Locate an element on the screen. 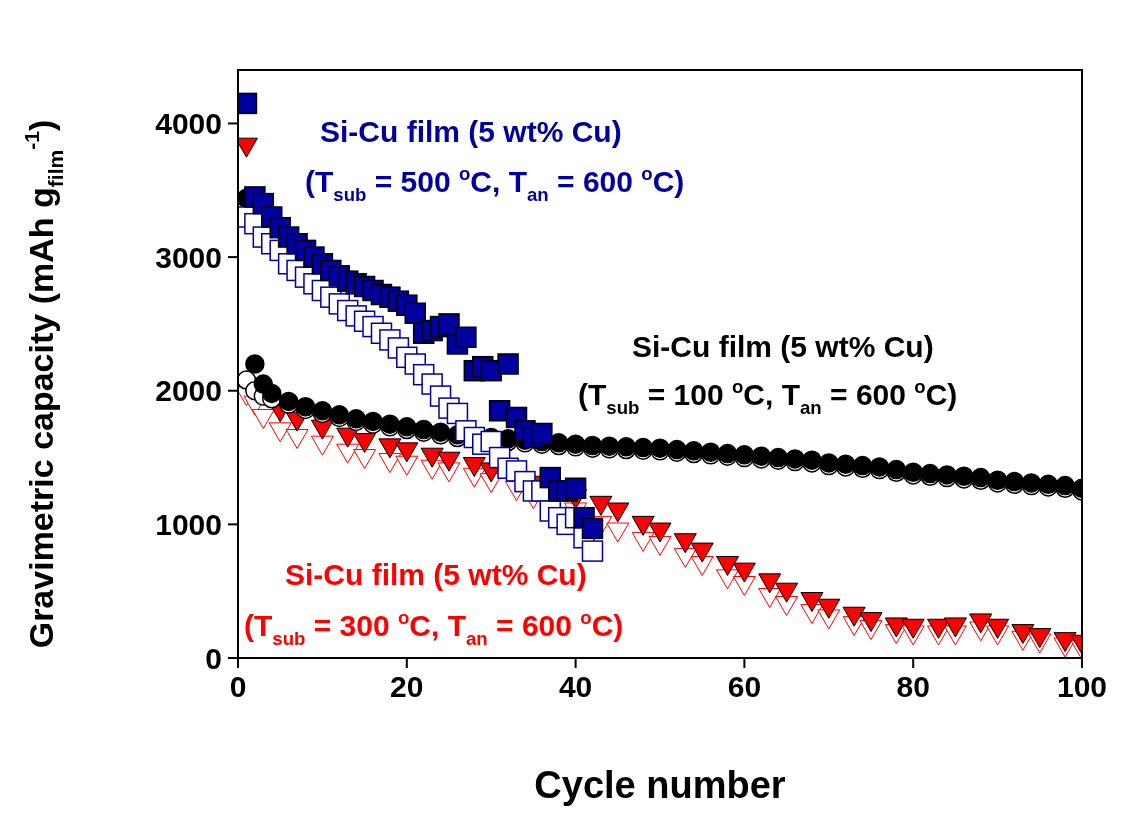  y-tick-label: 0 is located at coordinates (213, 658).